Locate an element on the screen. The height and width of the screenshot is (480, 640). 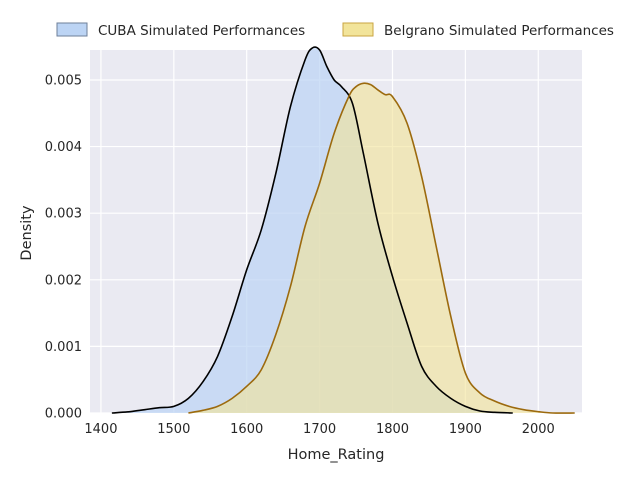
x-axis-label: Home_Rating is located at coordinates (336, 455).